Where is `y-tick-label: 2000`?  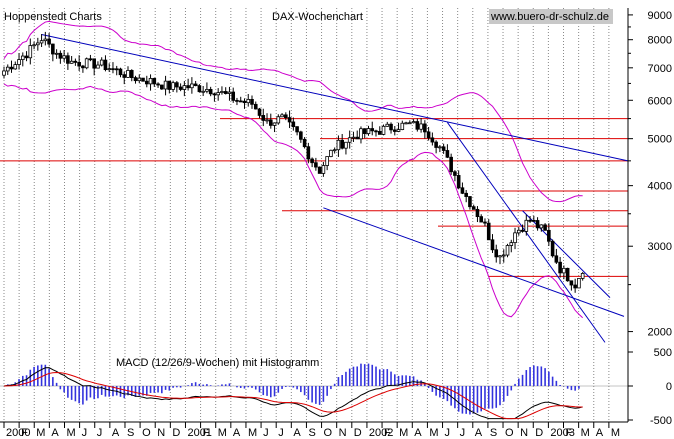 y-tick-label: 2000 is located at coordinates (660, 333).